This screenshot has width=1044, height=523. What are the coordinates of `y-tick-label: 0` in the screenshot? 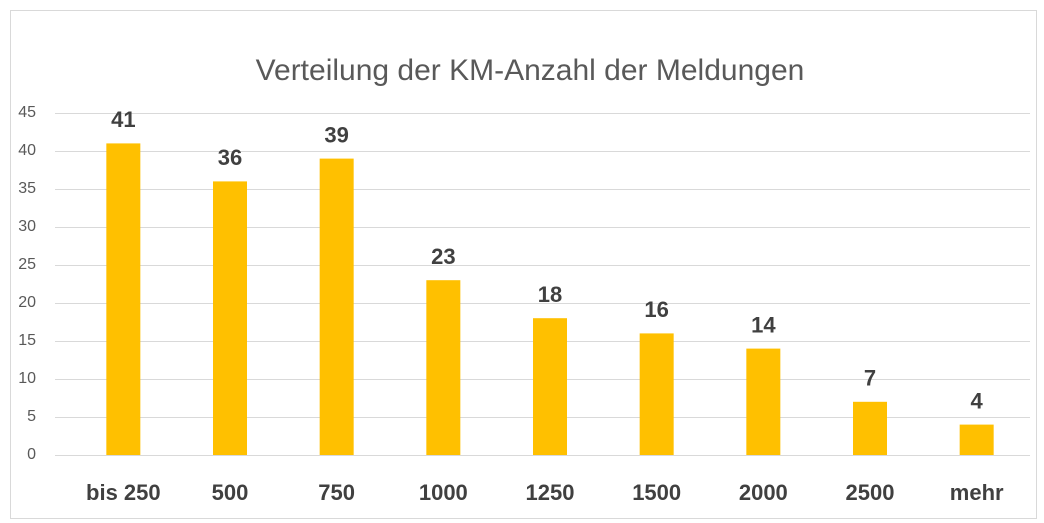 It's located at (31, 454).